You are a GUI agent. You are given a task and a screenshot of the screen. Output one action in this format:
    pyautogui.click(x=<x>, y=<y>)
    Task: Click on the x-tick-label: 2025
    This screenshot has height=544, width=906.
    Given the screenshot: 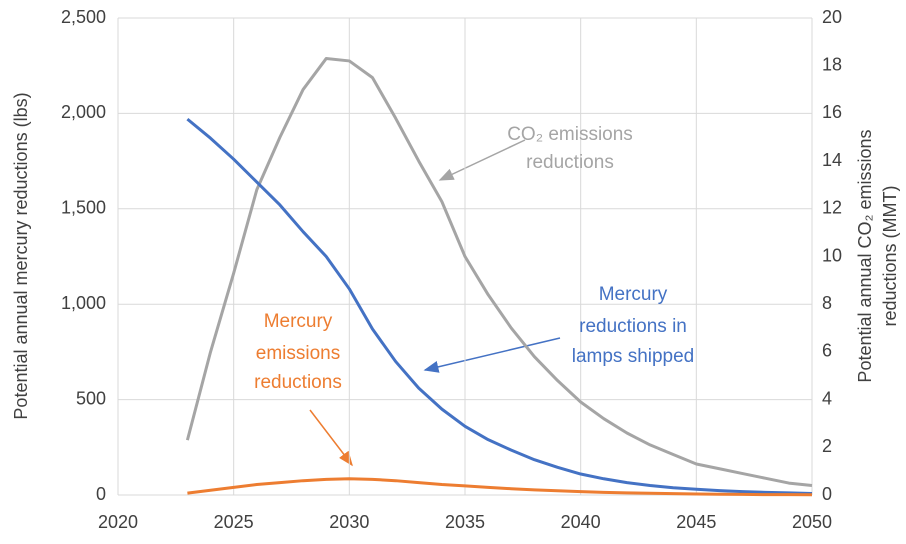 What is the action you would take?
    pyautogui.click(x=234, y=522)
    